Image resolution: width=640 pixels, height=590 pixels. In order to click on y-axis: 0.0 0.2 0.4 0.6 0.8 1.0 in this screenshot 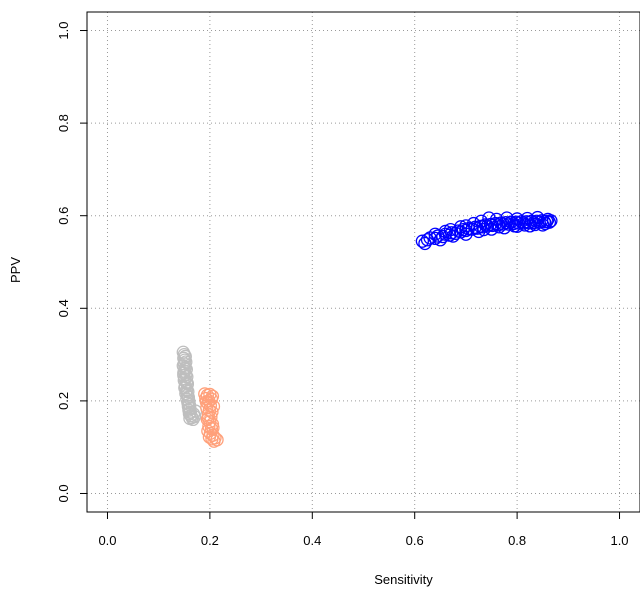, I will do `click(72, 262)`.